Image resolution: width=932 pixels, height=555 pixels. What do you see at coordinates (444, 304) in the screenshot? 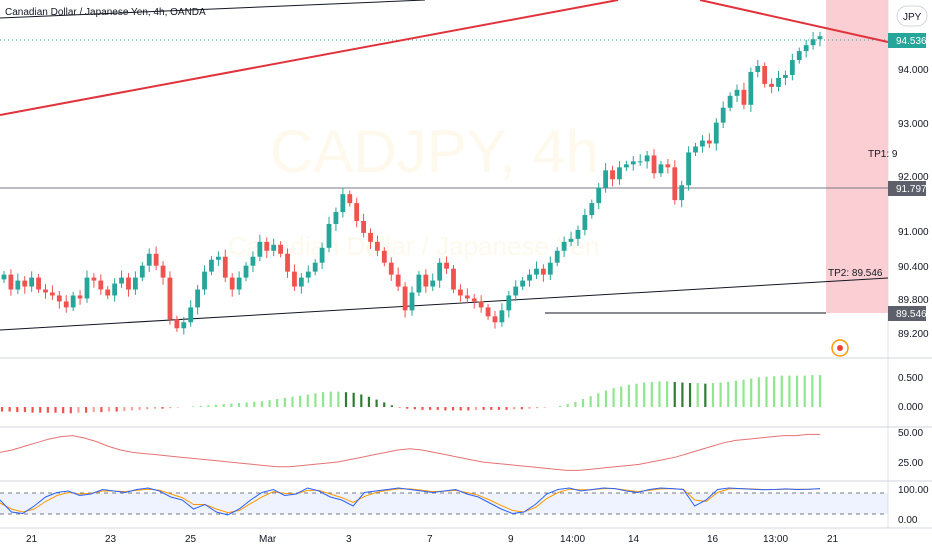
I see `lower-trendline-black` at bounding box center [444, 304].